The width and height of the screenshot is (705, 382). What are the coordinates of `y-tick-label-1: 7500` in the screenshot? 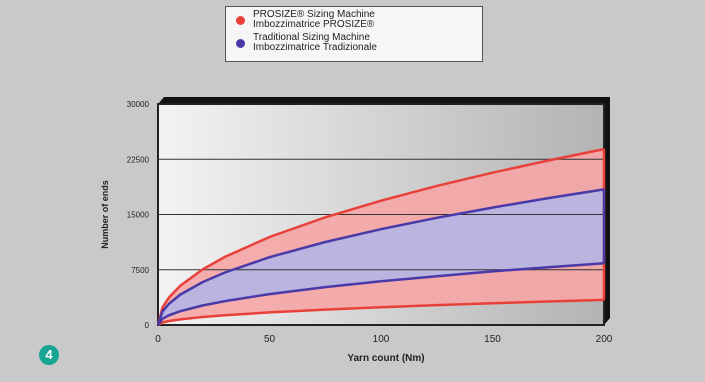 It's located at (140, 270).